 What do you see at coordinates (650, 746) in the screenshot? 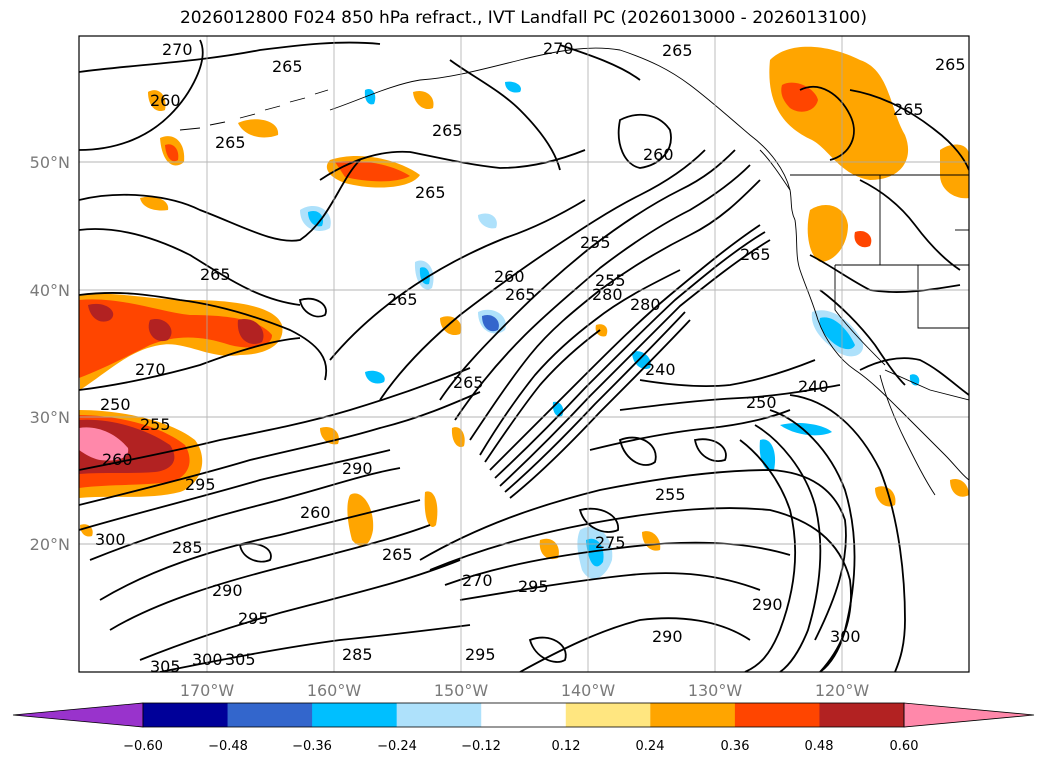
I see `colorbar-tick-label: 0.24` at bounding box center [650, 746].